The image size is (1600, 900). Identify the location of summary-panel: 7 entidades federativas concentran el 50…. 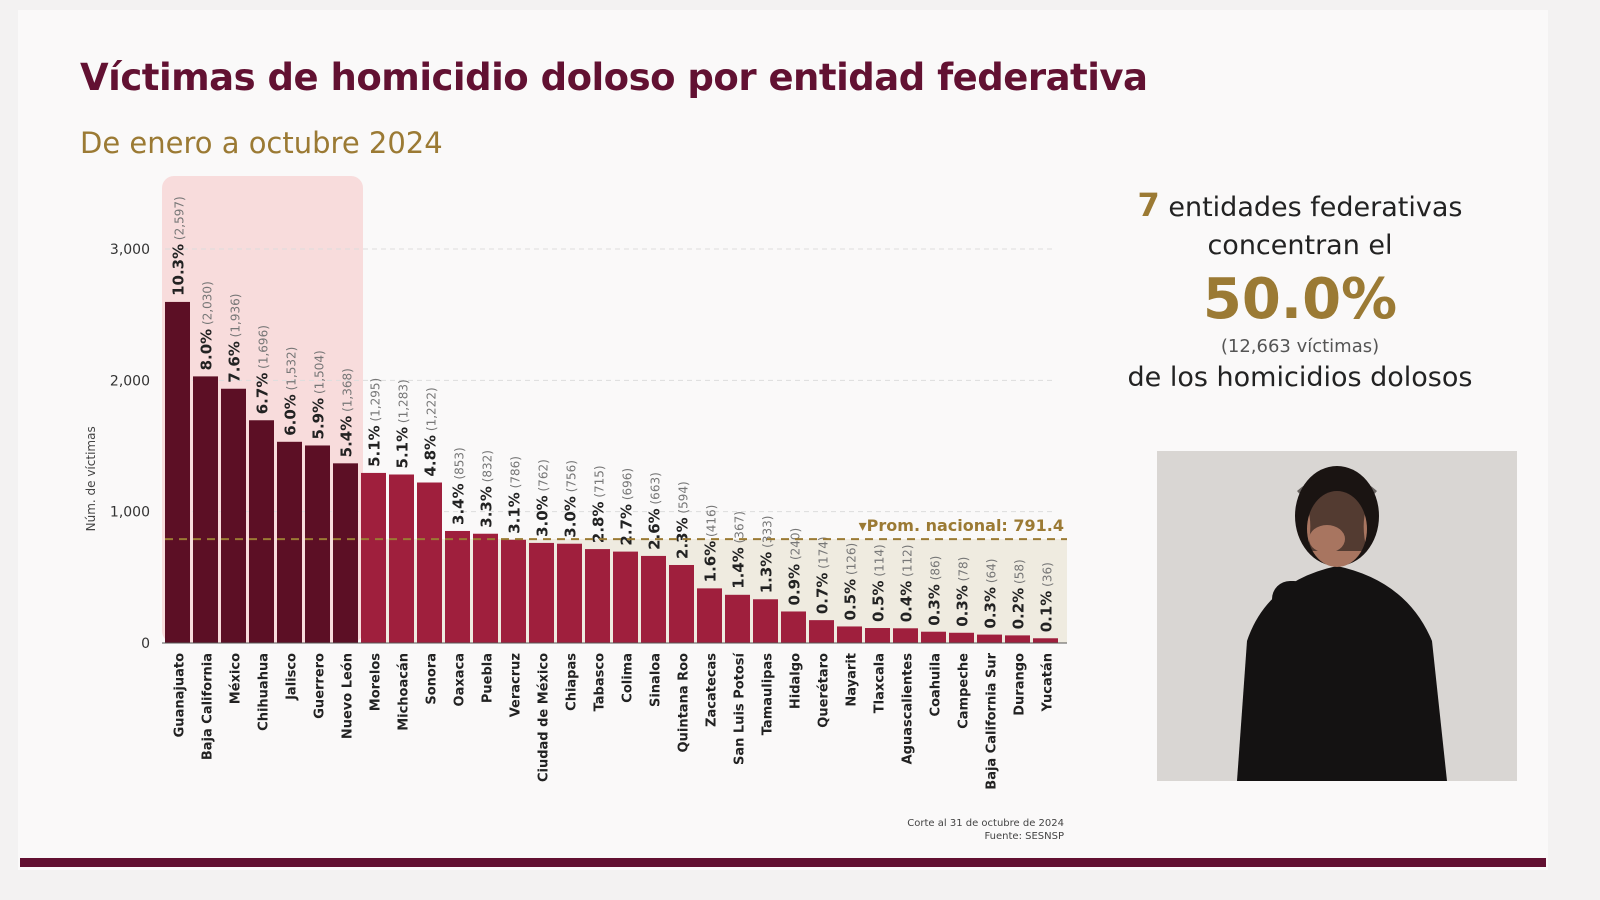
(1300, 291).